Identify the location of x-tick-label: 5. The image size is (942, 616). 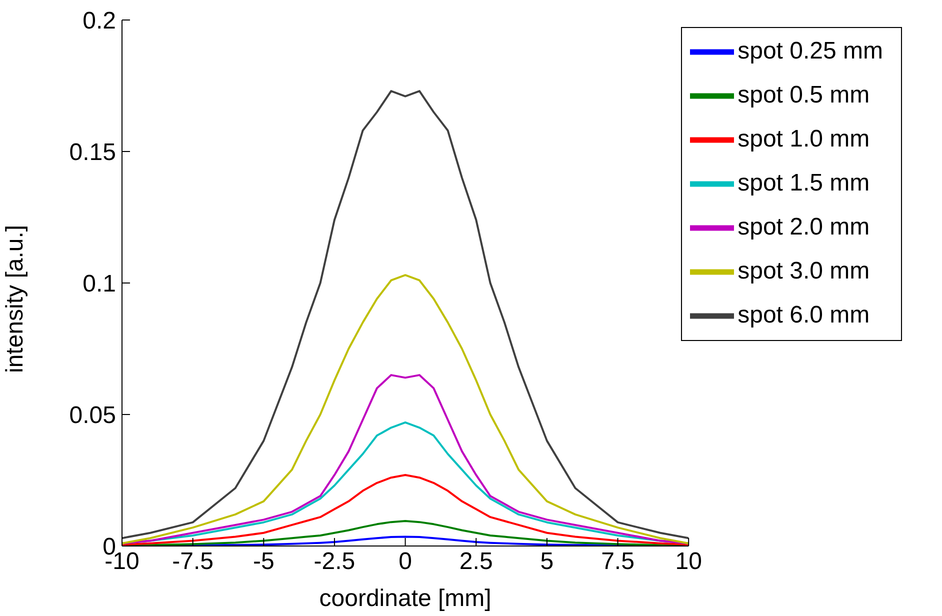
(547, 562).